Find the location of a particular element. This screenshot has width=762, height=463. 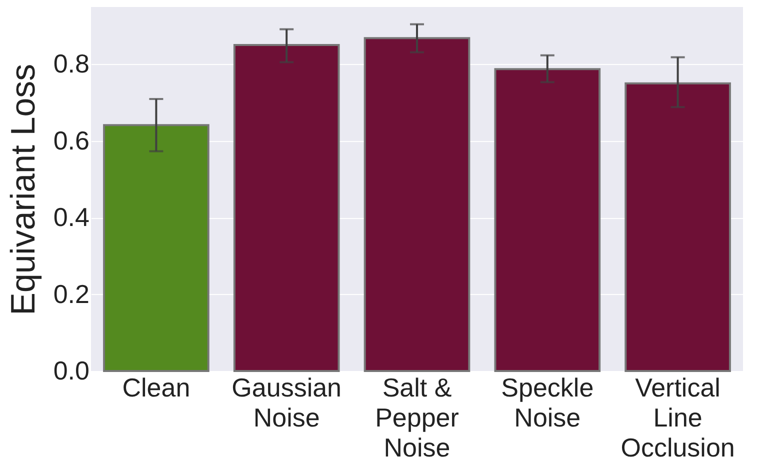

y-axis-title: Equivariant Loss is located at coordinates (23, 190).